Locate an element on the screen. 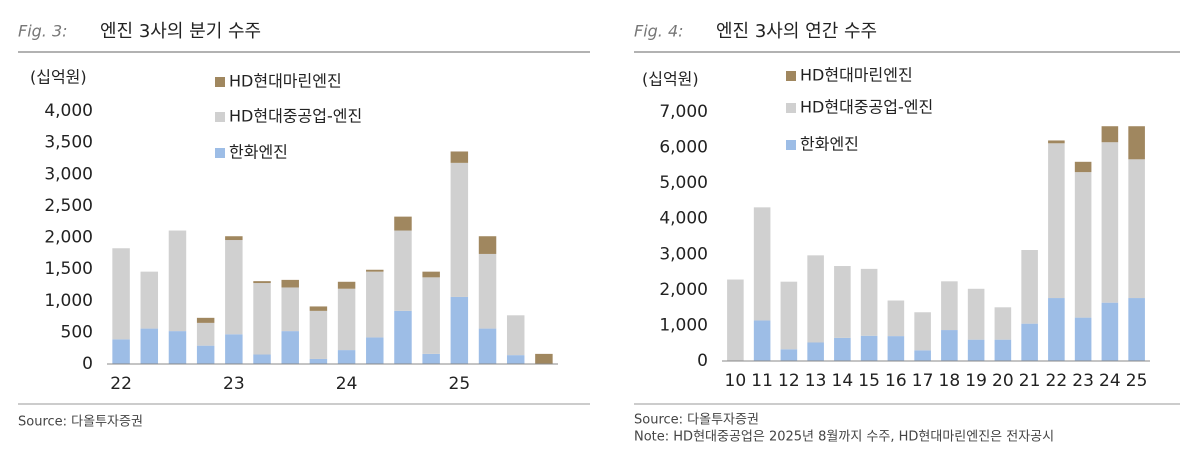 This screenshot has width=1199, height=462. x-tick-label: 24 is located at coordinates (1110, 381).